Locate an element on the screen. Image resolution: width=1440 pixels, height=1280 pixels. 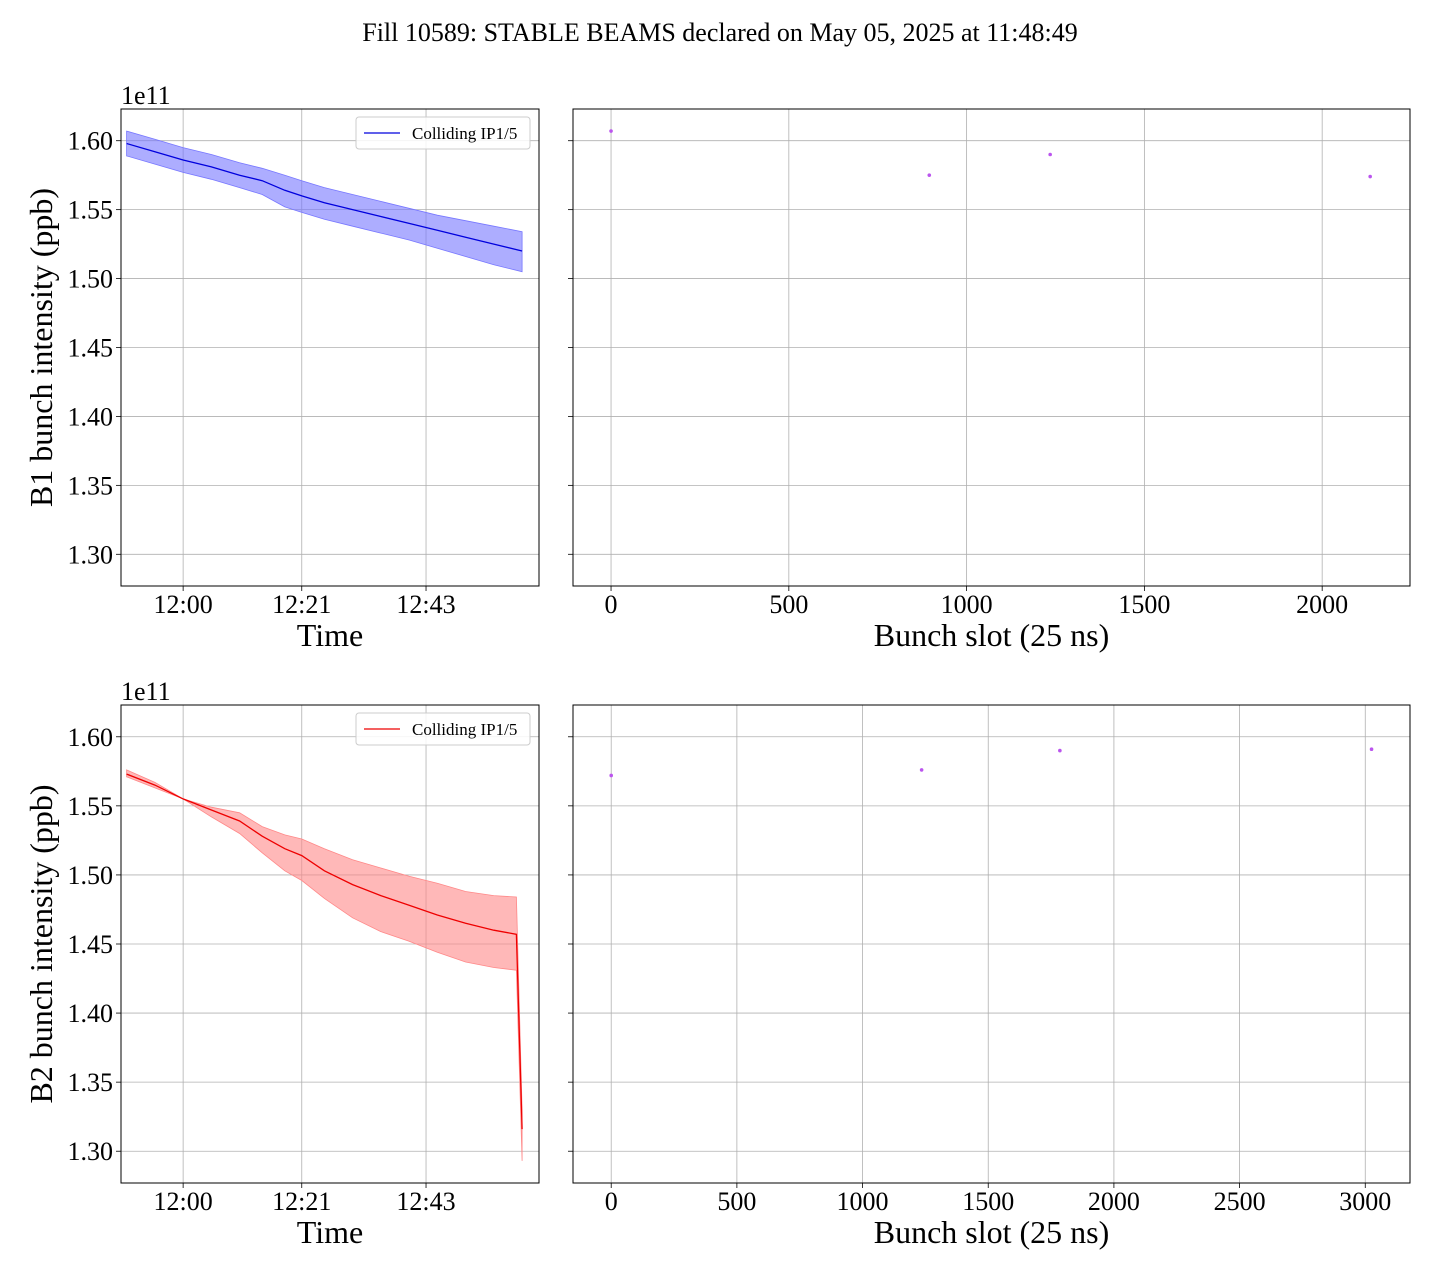
y-axis-label: B1 bunch intensity (ppb) is located at coordinates (41, 347).